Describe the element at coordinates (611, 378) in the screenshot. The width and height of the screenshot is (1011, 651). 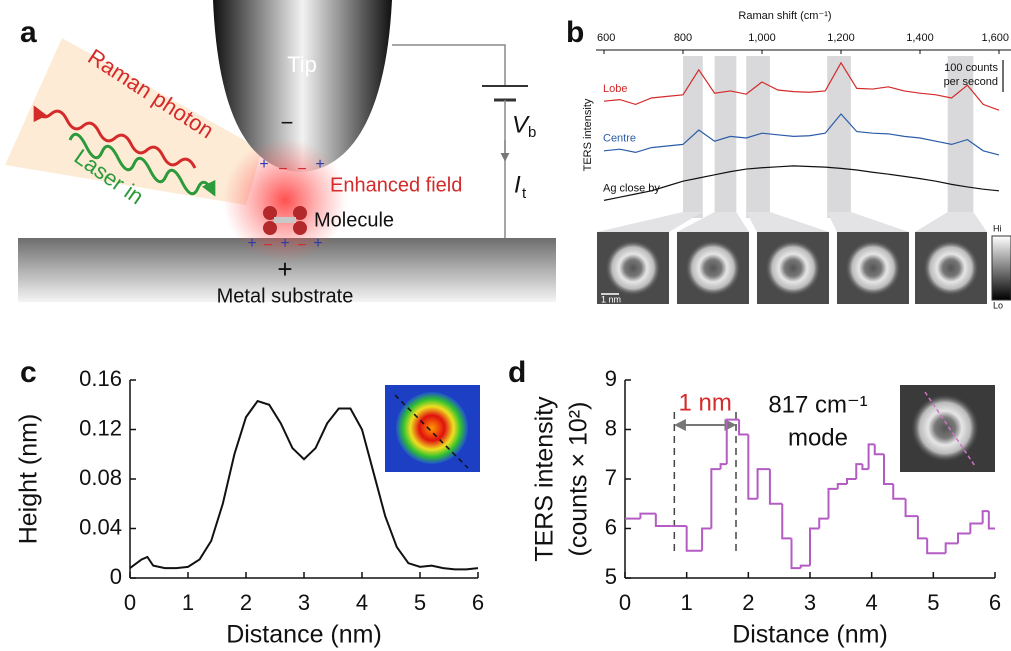
I see `y-tick-label: 9` at that location.